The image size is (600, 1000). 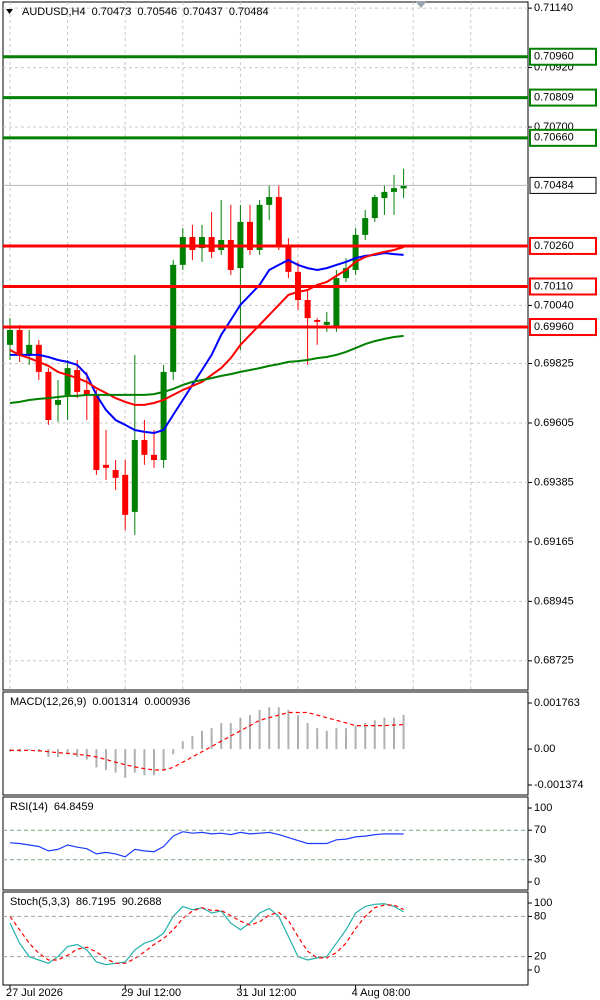 What do you see at coordinates (554, 138) in the screenshot?
I see `level-label: 0.70660` at bounding box center [554, 138].